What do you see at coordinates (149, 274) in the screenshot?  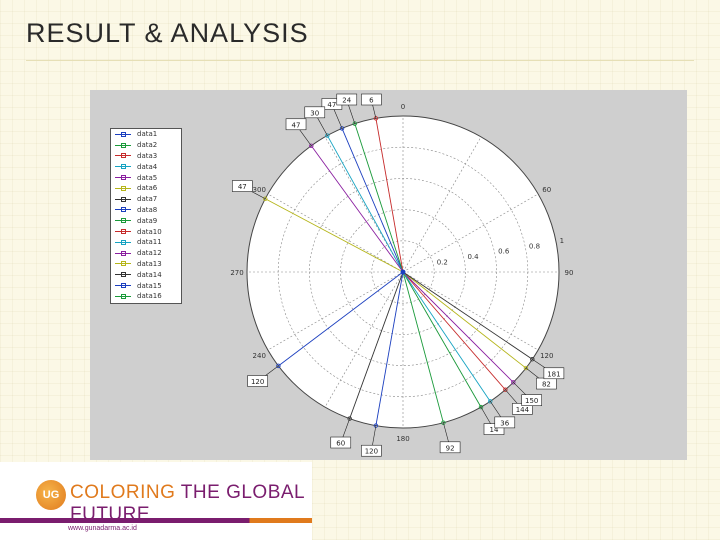 I see `legend-label: data14` at bounding box center [149, 274].